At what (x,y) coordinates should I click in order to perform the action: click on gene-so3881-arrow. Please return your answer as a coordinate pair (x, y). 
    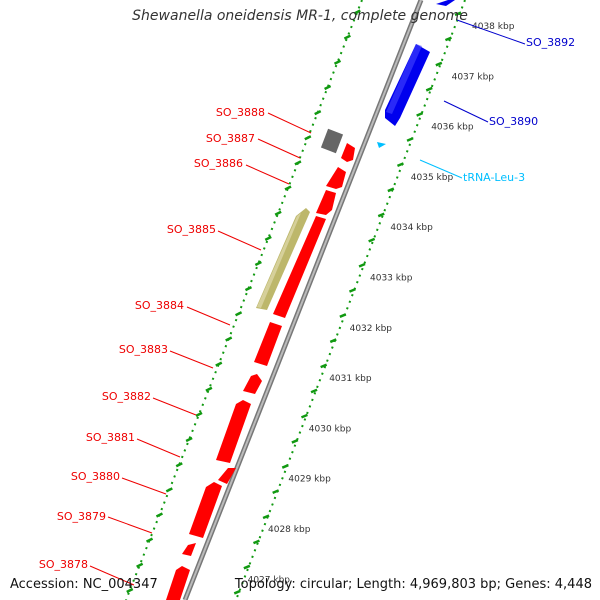
    Looking at the image, I should click on (227, 476).